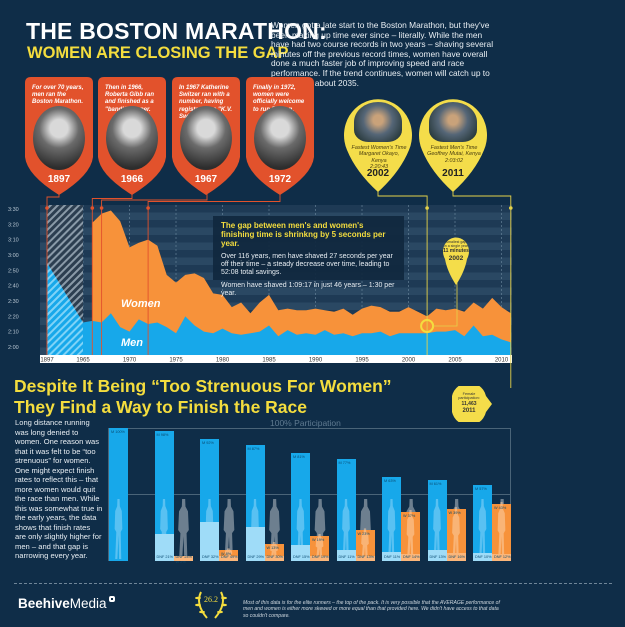 Image resolution: width=625 pixels, height=627 pixels. I want to click on footer-divider, so click(313, 583).